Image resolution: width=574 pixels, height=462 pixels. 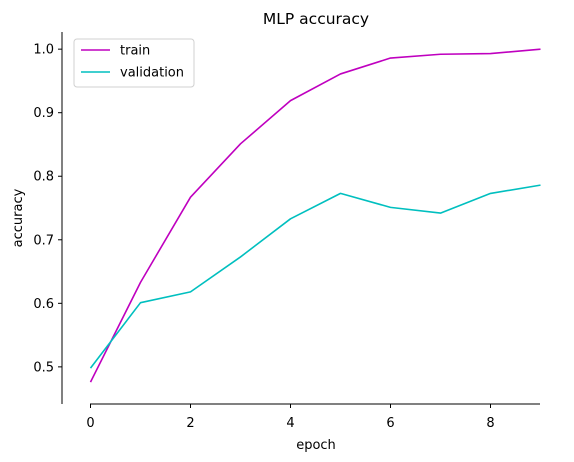 I want to click on y-tick-label: 0.7, so click(x=43, y=240).